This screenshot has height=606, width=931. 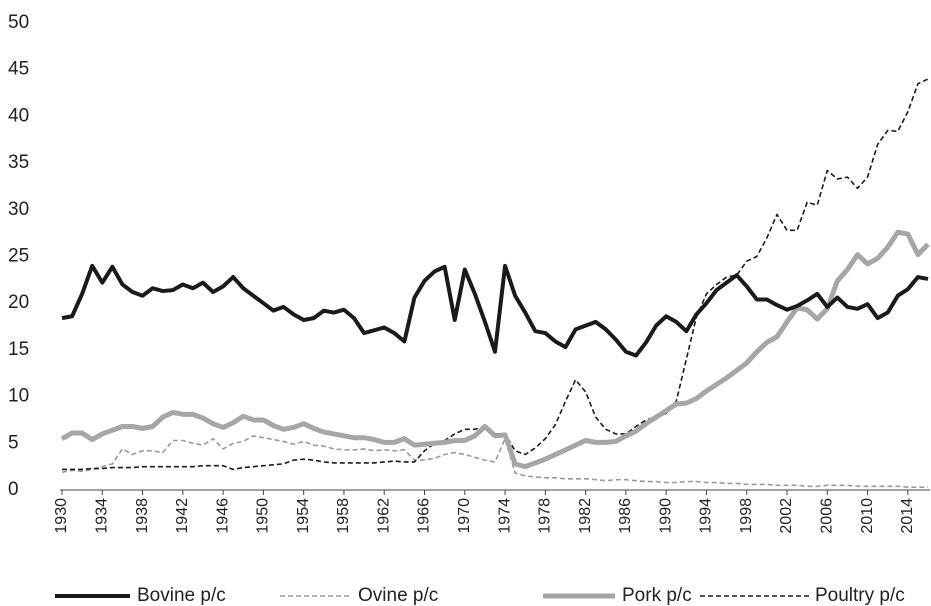 What do you see at coordinates (343, 516) in the screenshot?
I see `x-tick-label: 1958` at bounding box center [343, 516].